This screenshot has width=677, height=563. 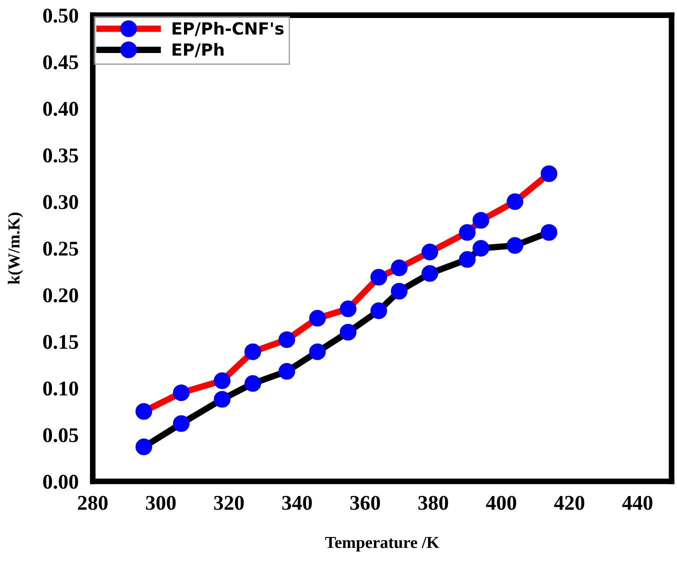 I want to click on x-tick-label: 300, so click(x=161, y=503).